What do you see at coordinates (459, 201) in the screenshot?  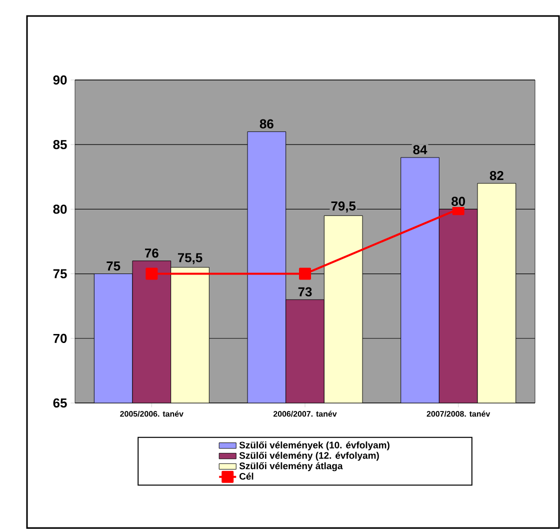 I see `data-label: 80` at bounding box center [459, 201].